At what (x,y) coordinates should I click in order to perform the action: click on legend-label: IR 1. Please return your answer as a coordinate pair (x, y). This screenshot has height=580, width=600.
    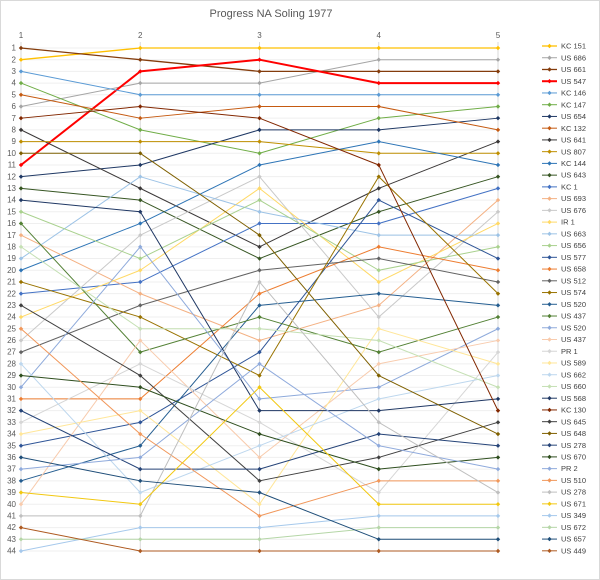
    Looking at the image, I should click on (568, 222).